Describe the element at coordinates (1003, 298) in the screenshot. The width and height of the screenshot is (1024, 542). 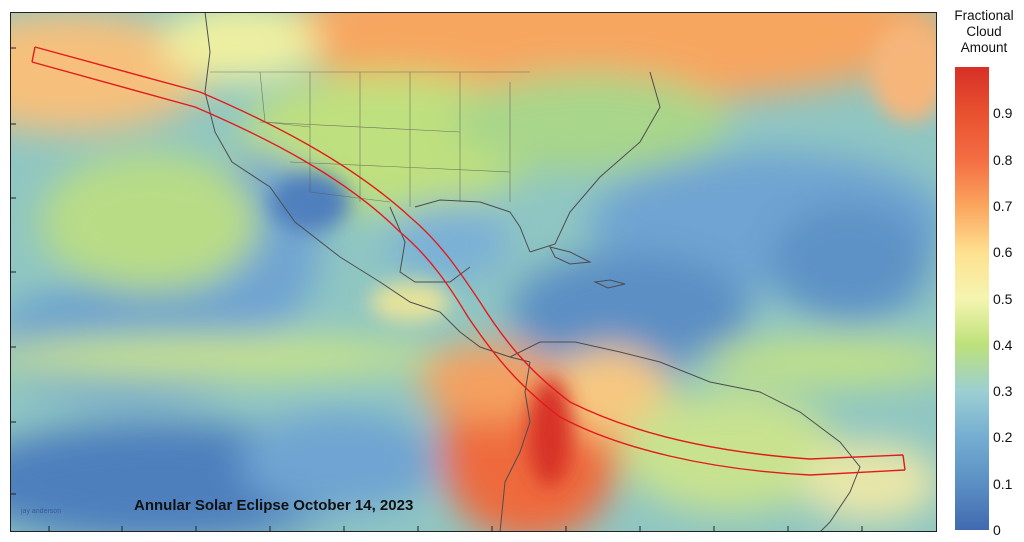
I see `legend-tick-label: 0.5` at that location.